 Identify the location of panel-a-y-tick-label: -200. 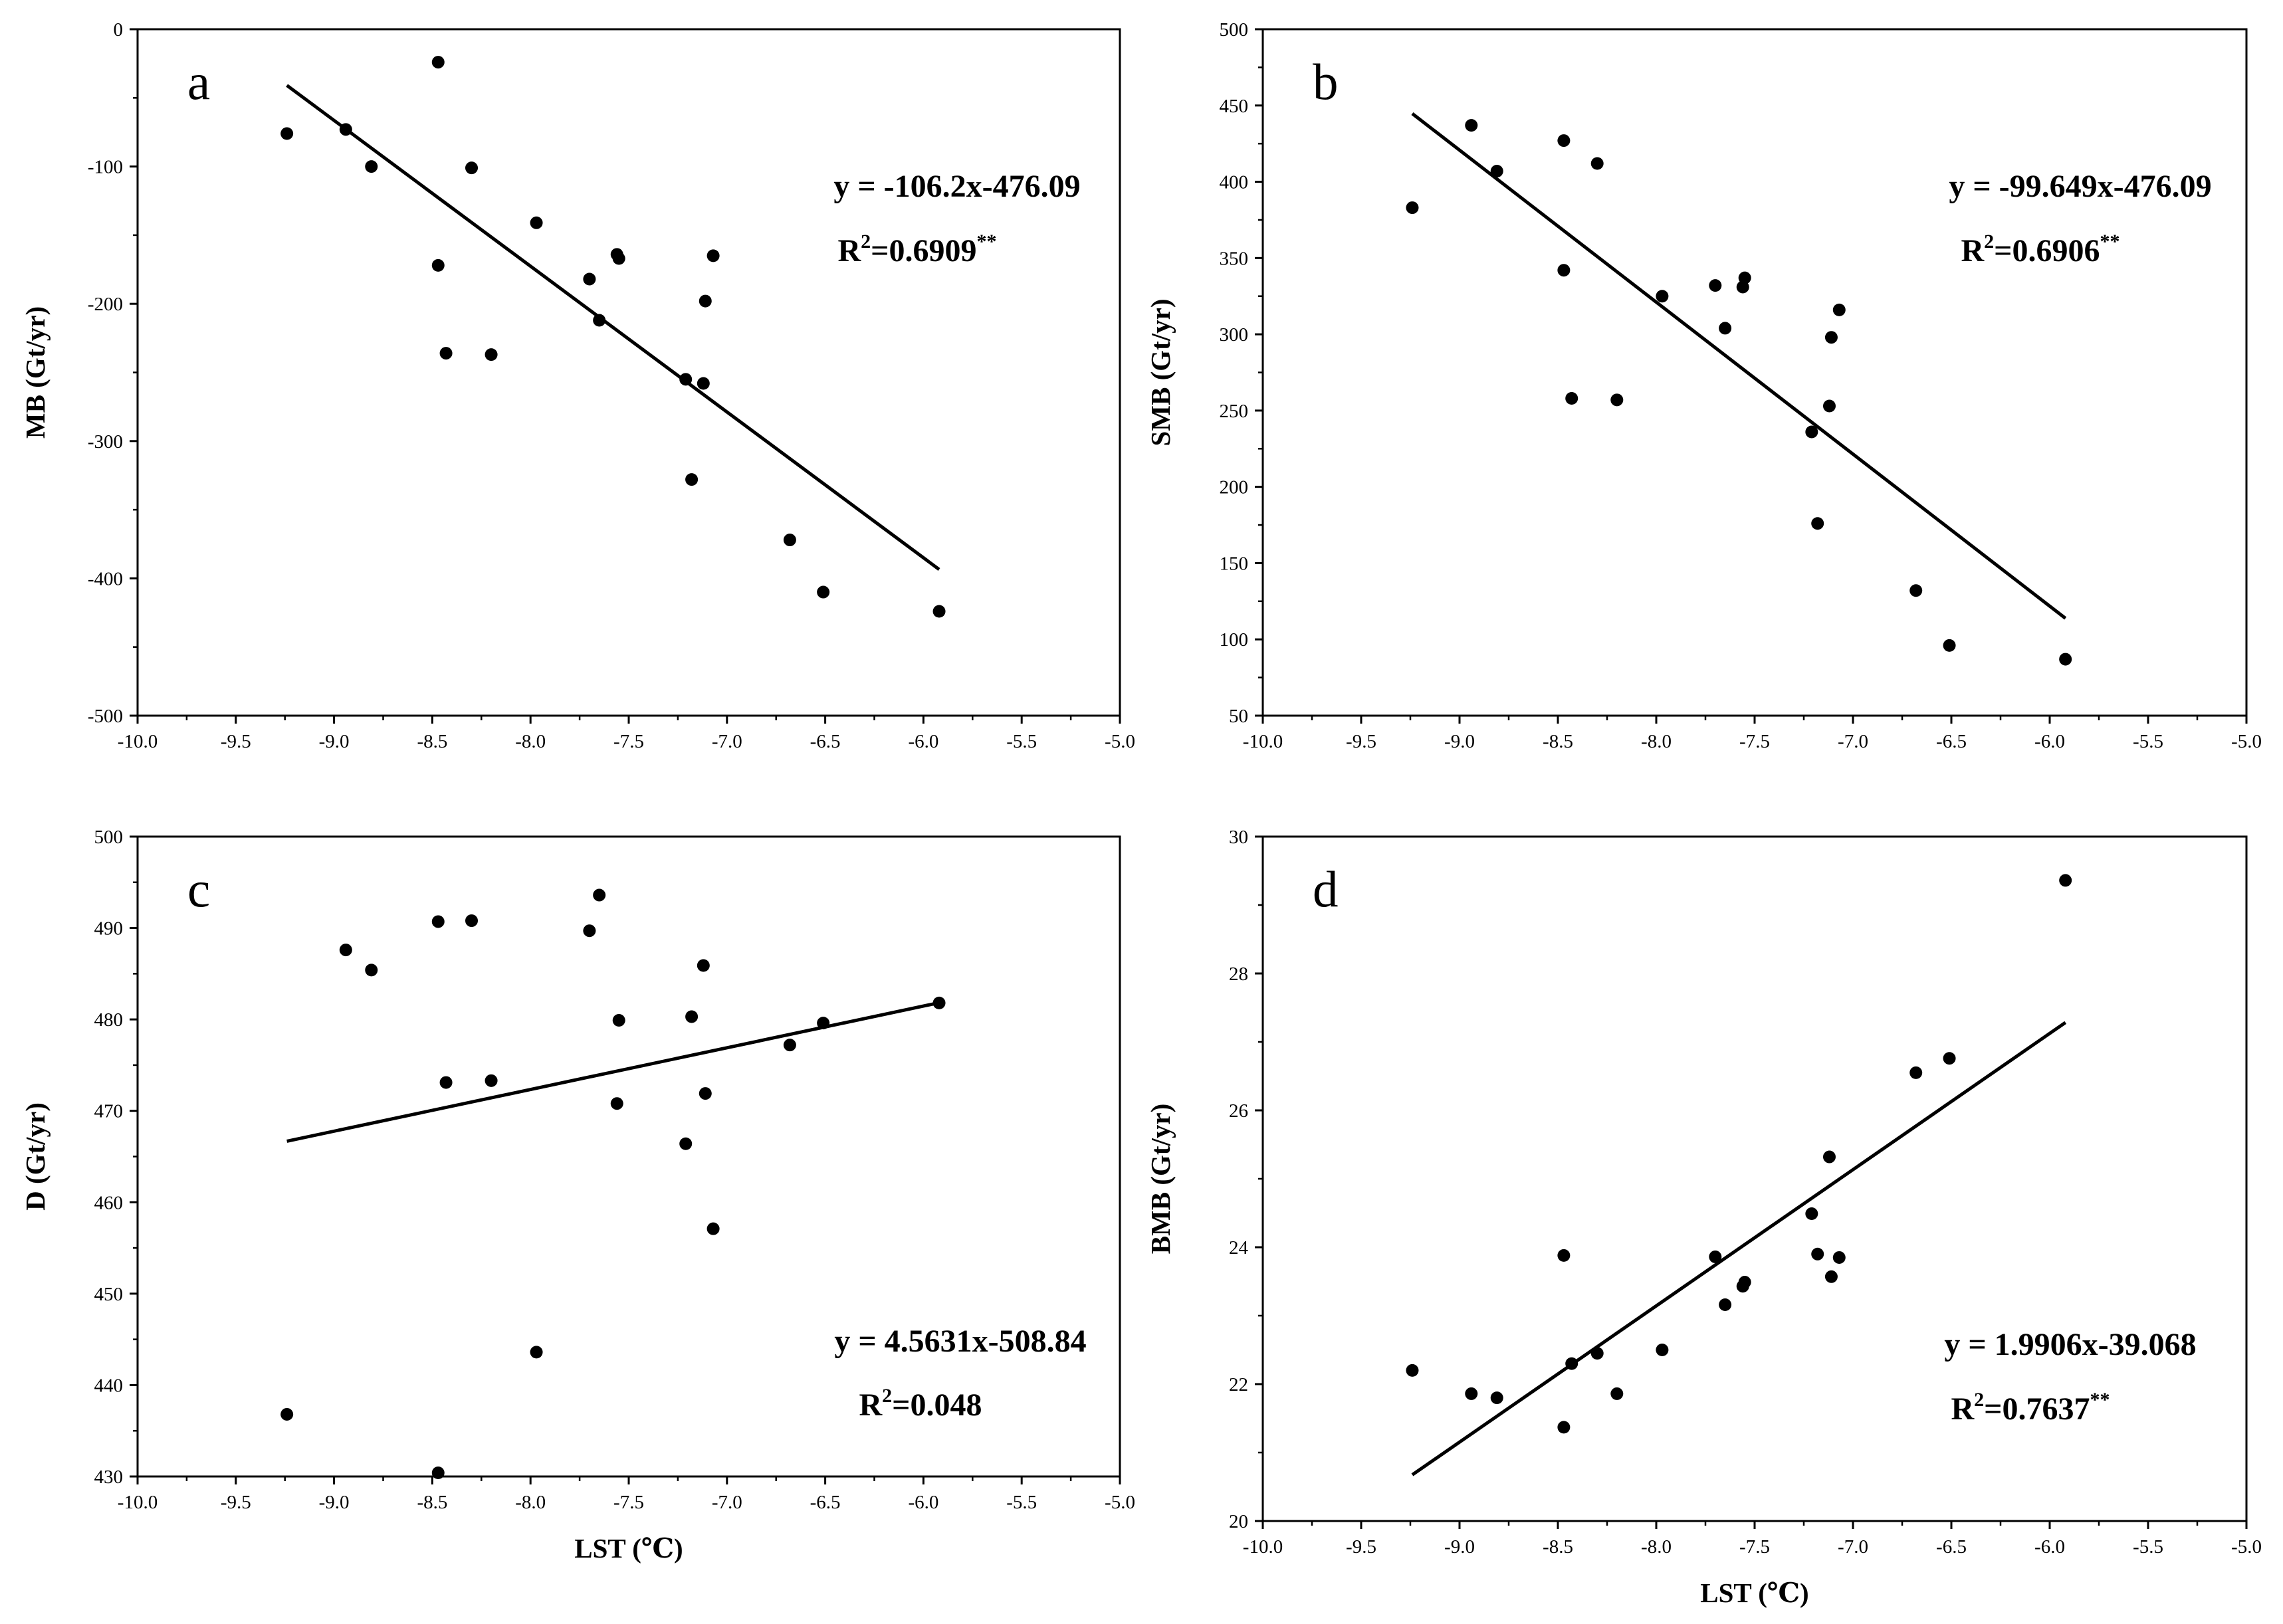
(105, 304).